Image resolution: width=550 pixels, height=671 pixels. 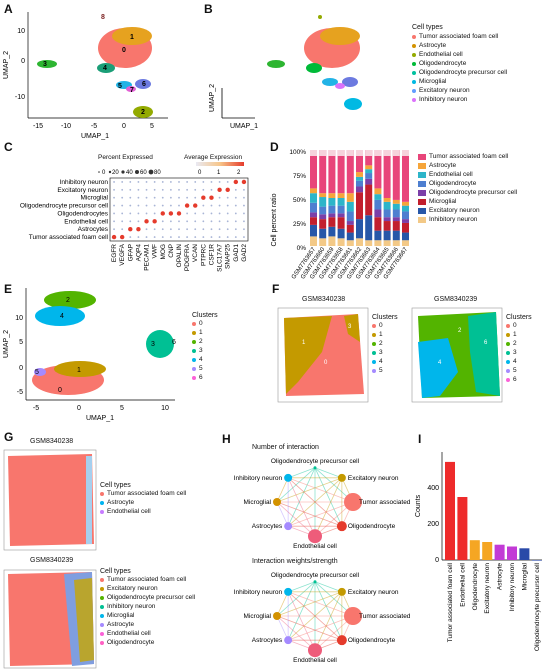 I want to click on i-bar, so click(x=462, y=528).